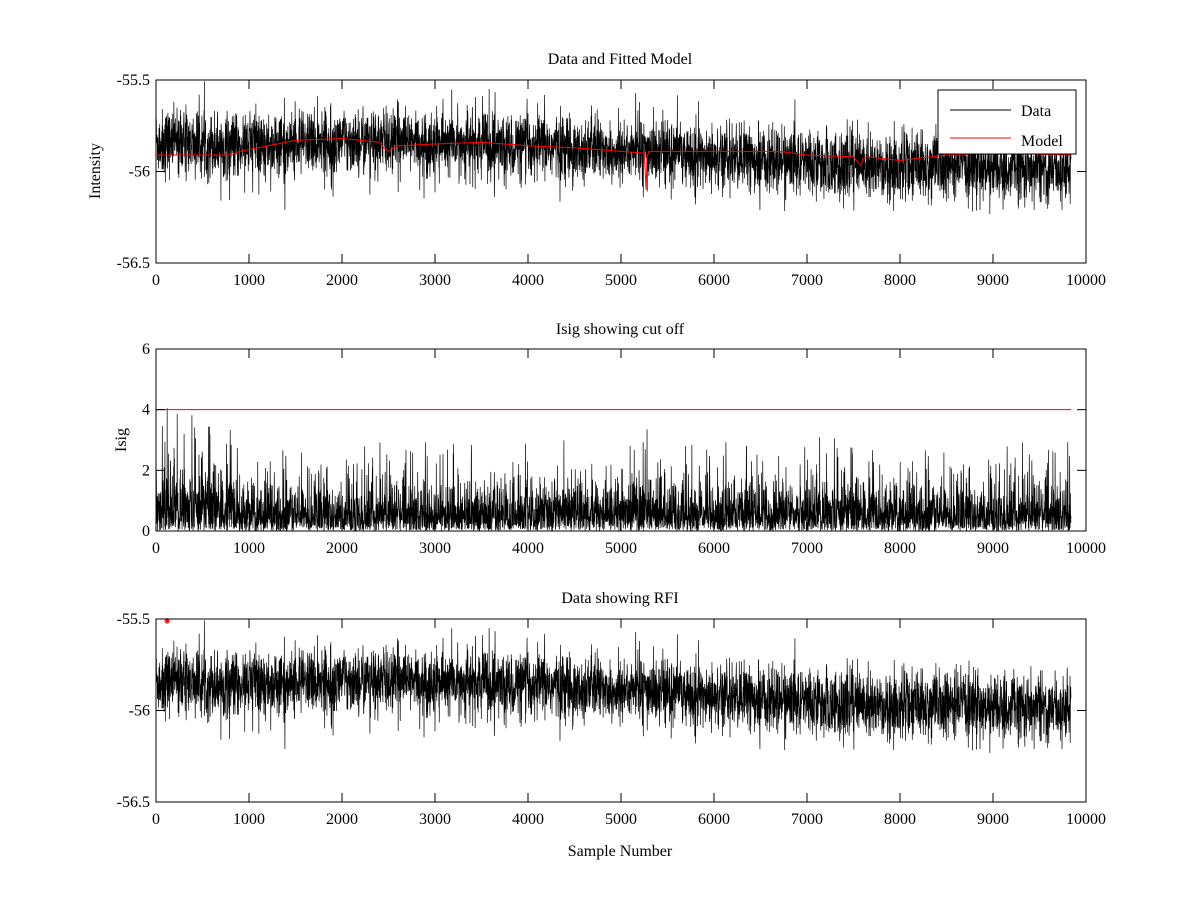  What do you see at coordinates (133, 619) in the screenshot?
I see `subplot3-ytick-label: -55.5` at bounding box center [133, 619].